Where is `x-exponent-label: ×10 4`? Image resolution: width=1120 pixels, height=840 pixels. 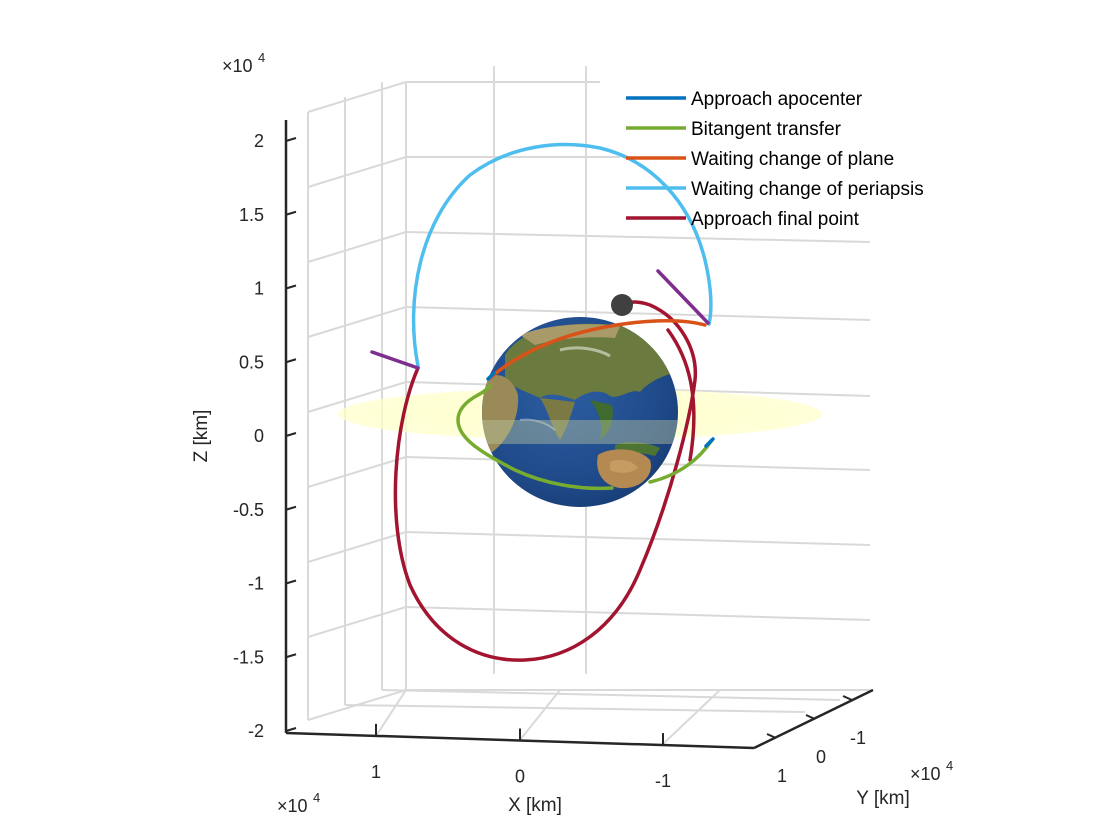
x-exponent-label: ×10 4 is located at coordinates (298, 803).